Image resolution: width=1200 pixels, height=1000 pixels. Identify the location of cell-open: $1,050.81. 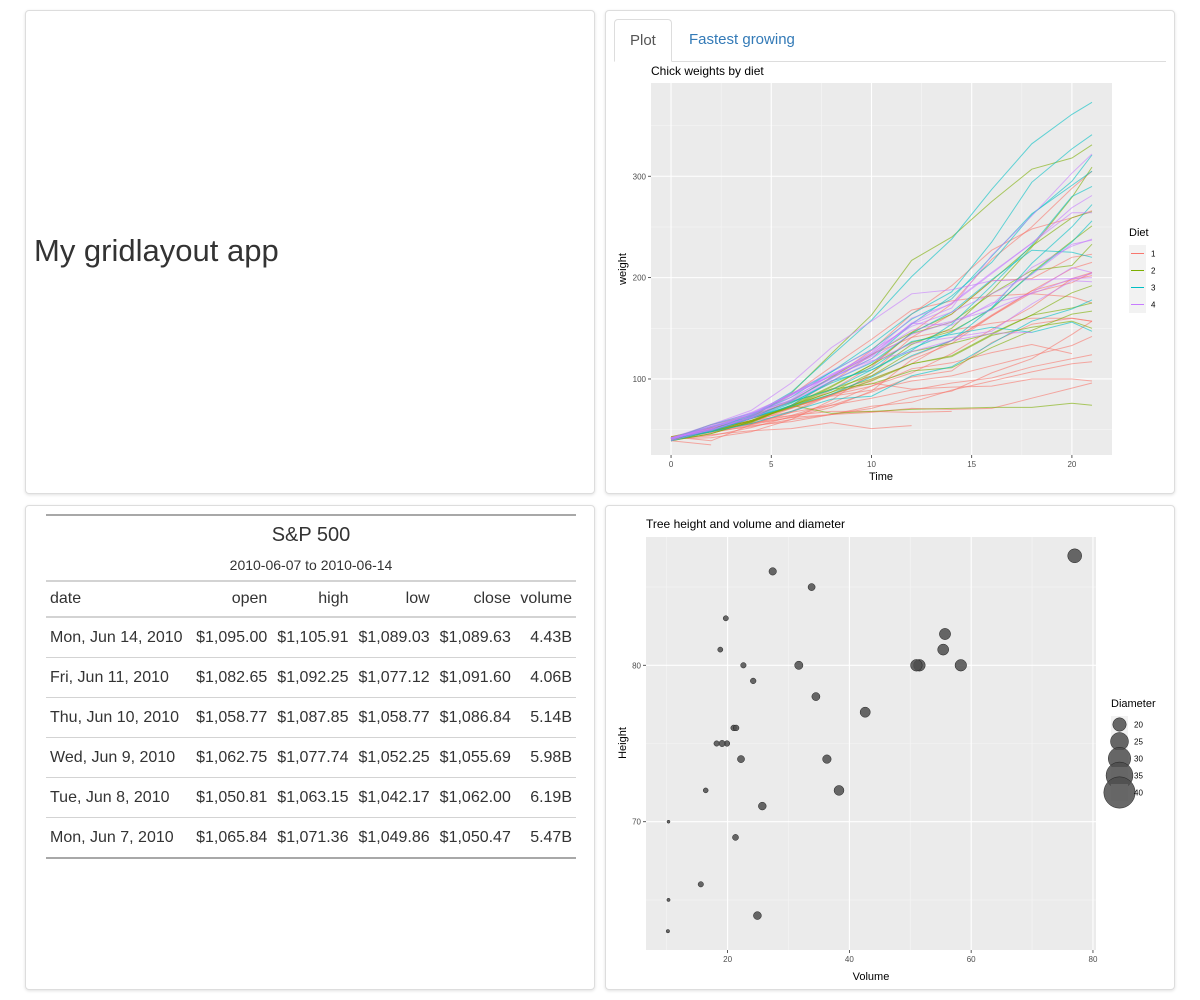
(231, 797).